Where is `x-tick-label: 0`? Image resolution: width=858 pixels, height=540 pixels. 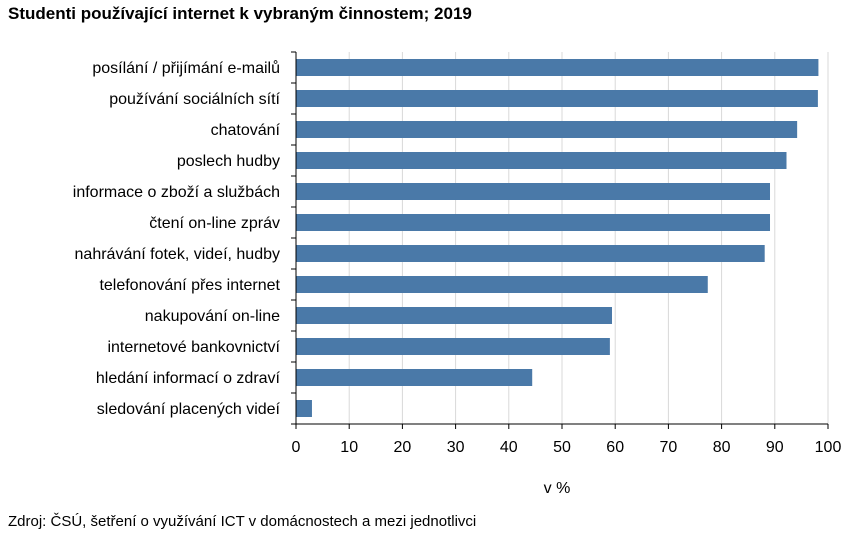 x-tick-label: 0 is located at coordinates (296, 447).